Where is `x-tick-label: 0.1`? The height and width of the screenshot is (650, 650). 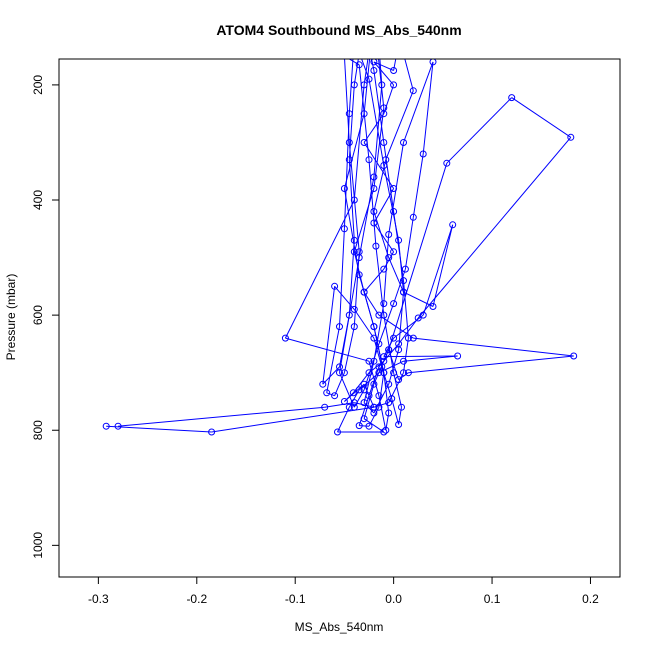 x-tick-label: 0.1 is located at coordinates (492, 599).